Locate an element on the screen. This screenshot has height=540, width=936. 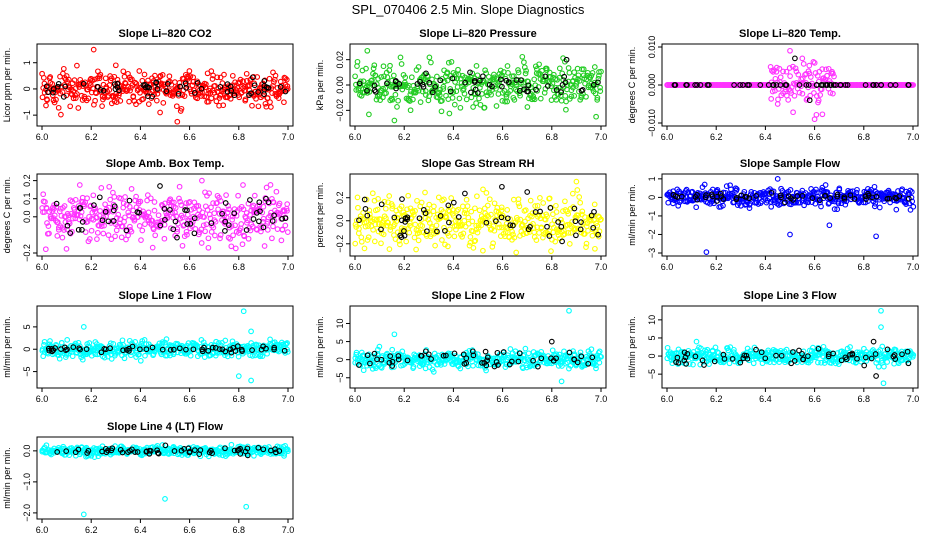
outlier-point-sample_flow is located at coordinates (829, 225).